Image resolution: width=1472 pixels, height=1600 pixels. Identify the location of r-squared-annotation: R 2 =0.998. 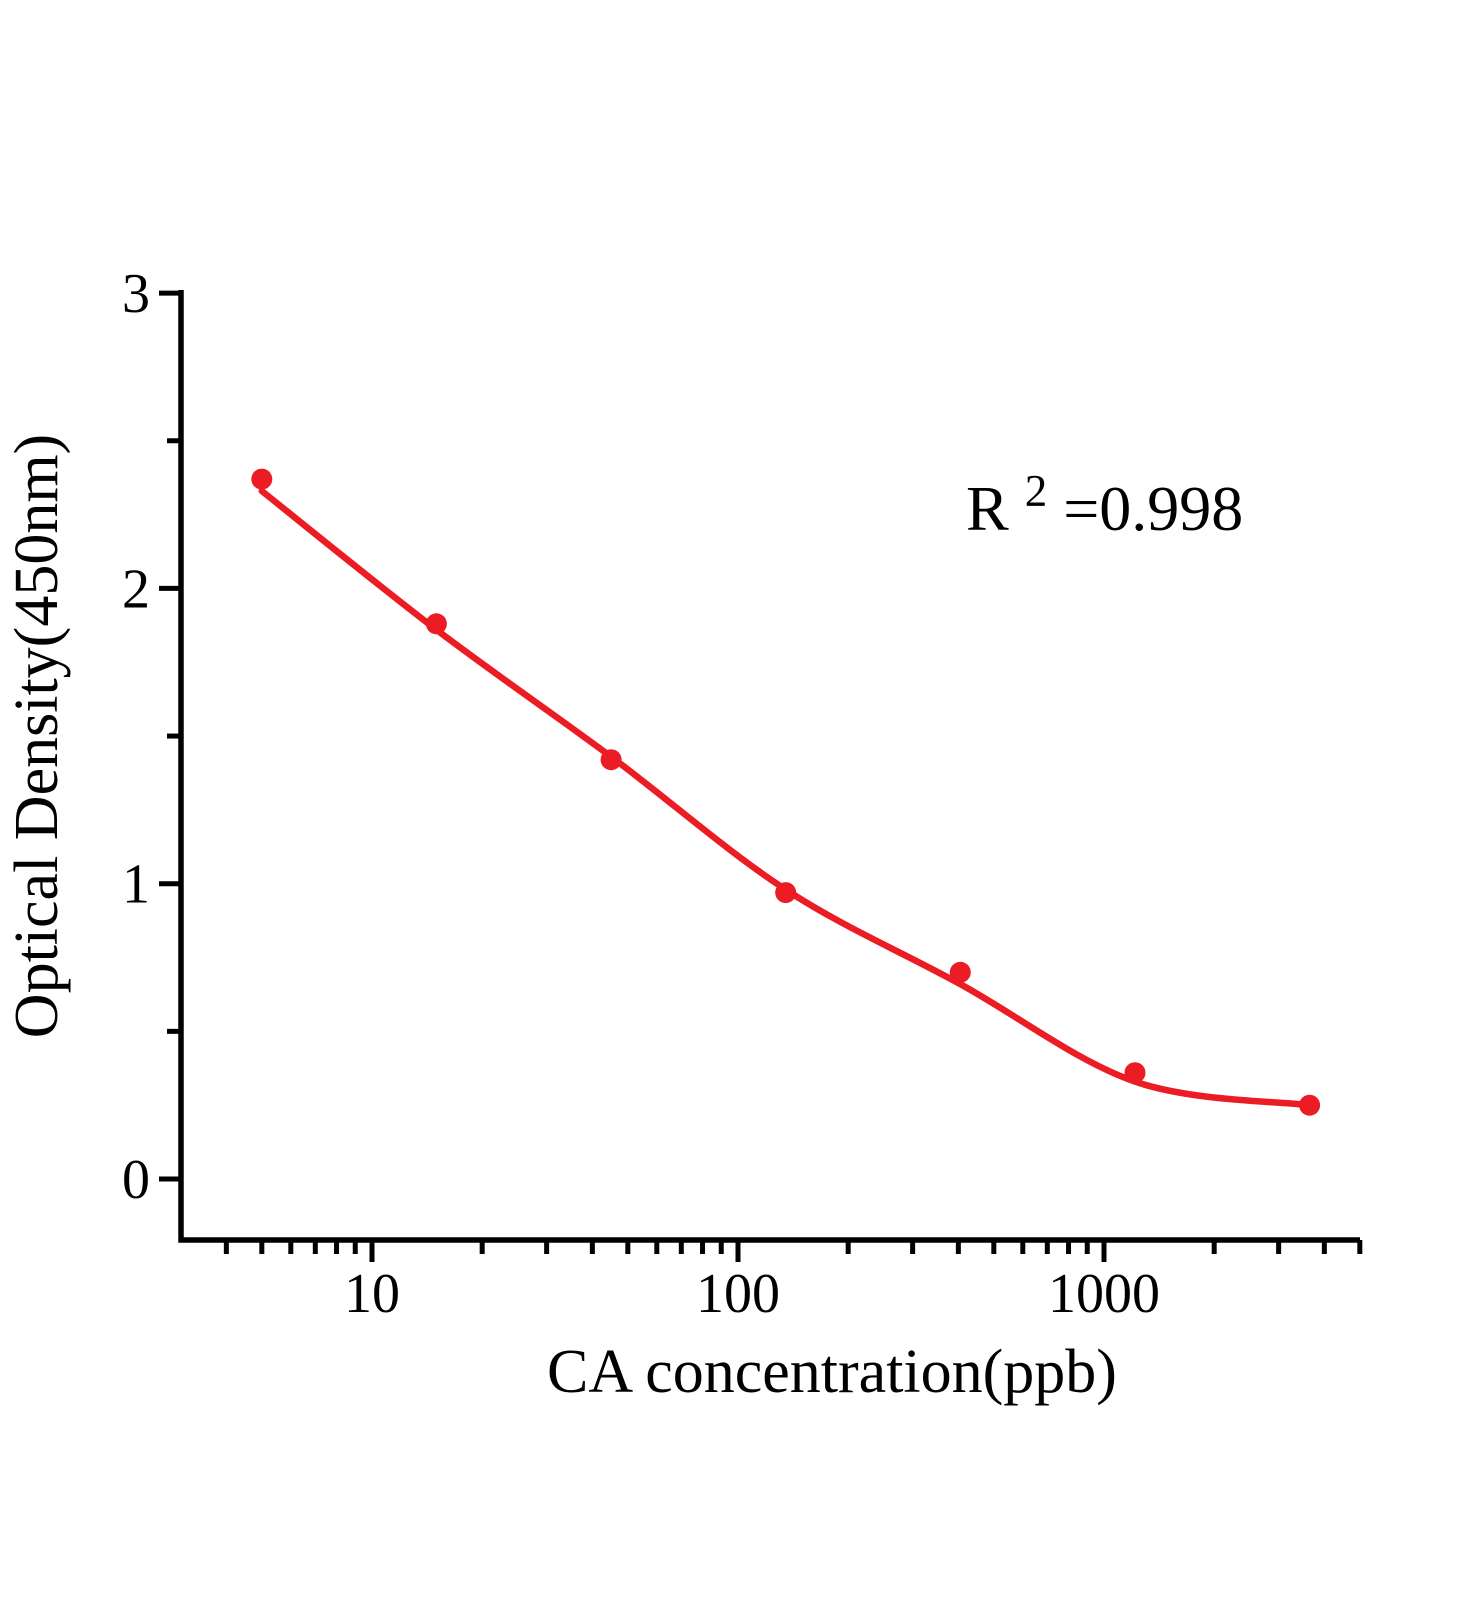
(1104, 496).